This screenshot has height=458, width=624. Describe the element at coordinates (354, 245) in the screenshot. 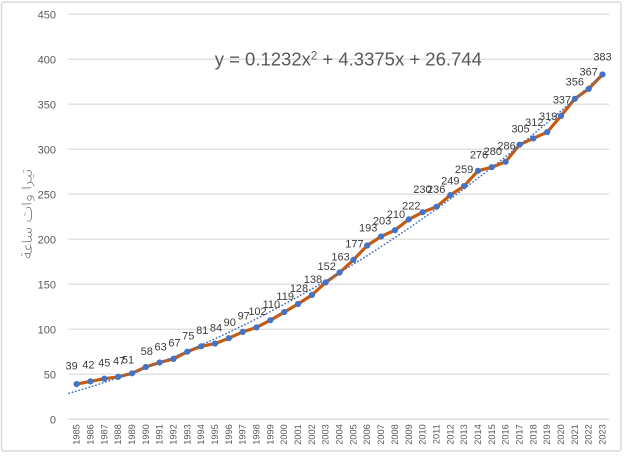

I see `svg-text: 177` at that location.